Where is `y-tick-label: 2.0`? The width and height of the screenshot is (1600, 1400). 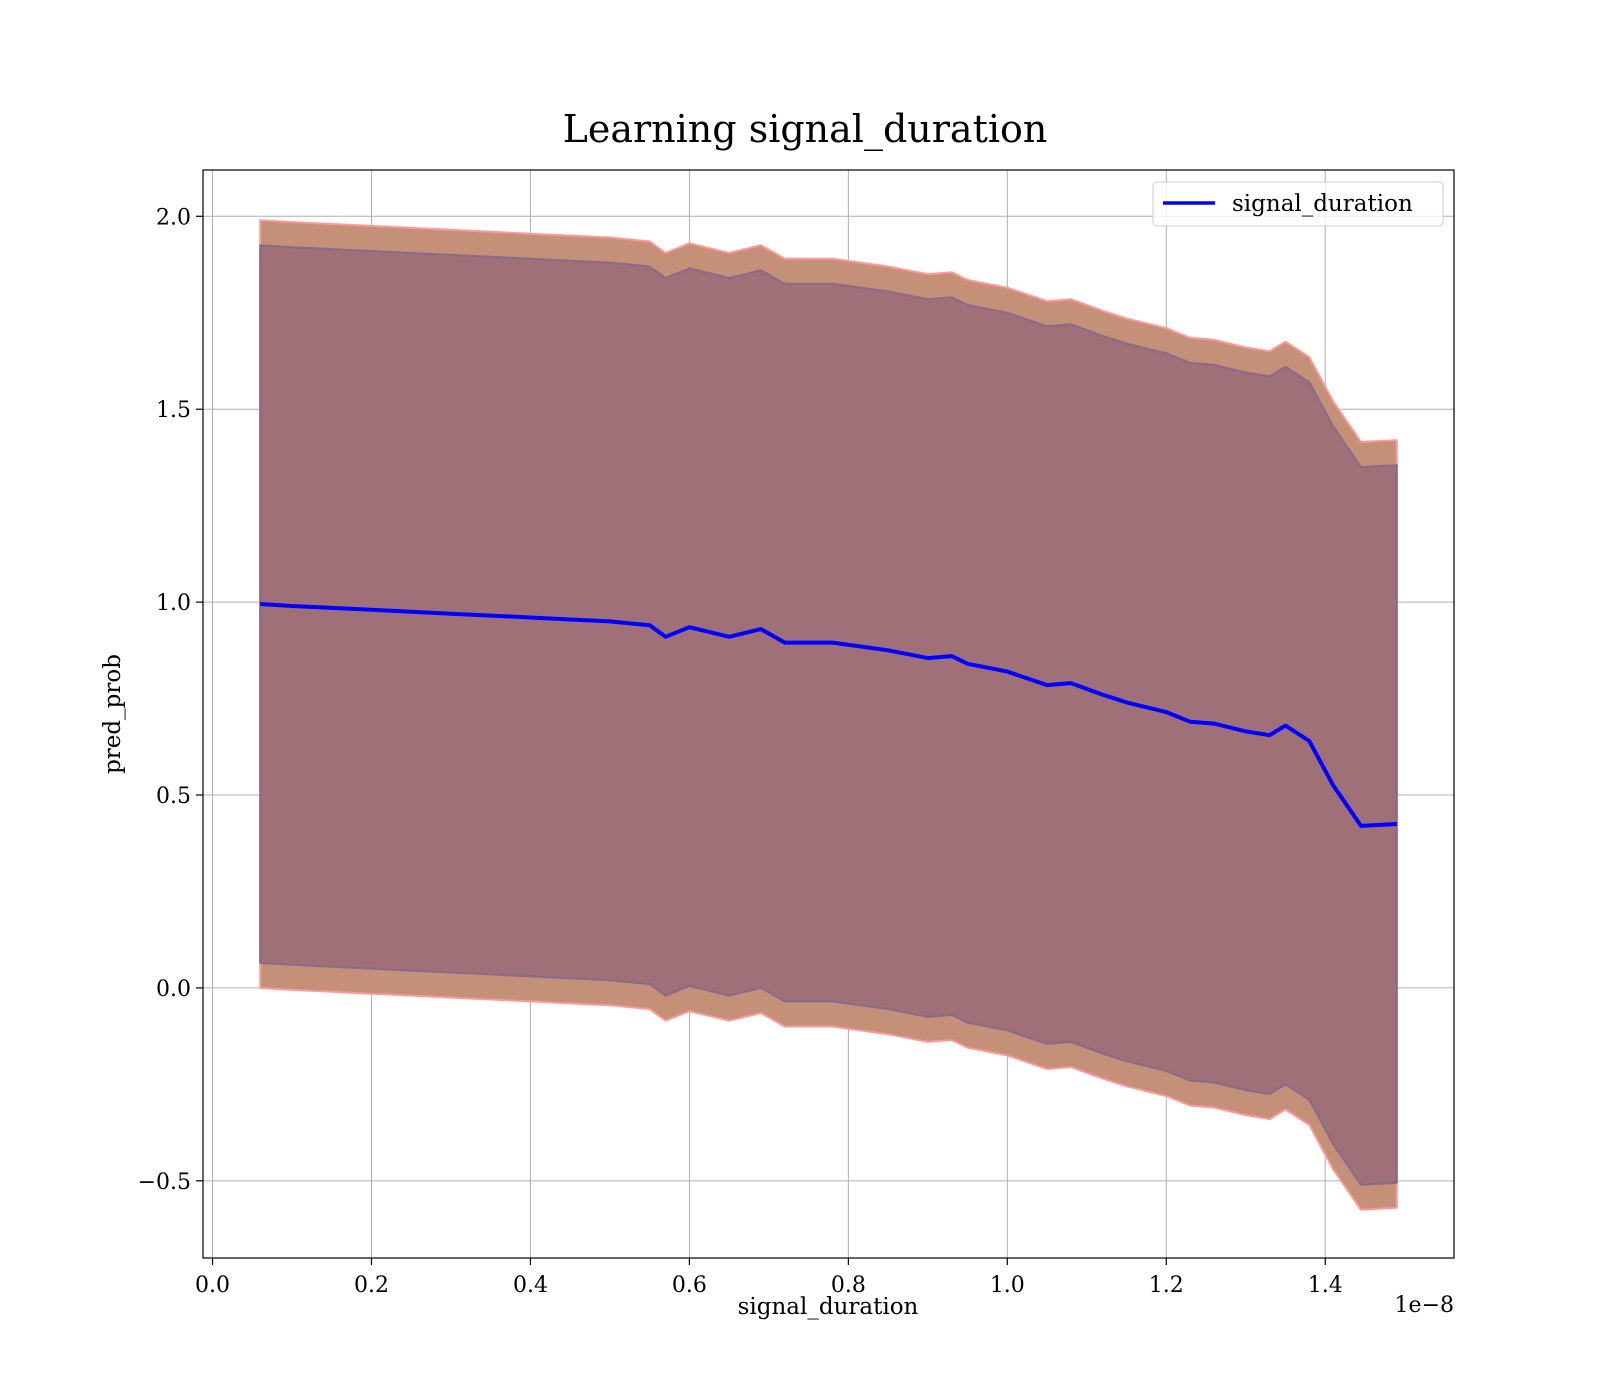 y-tick-label: 2.0 is located at coordinates (173, 217).